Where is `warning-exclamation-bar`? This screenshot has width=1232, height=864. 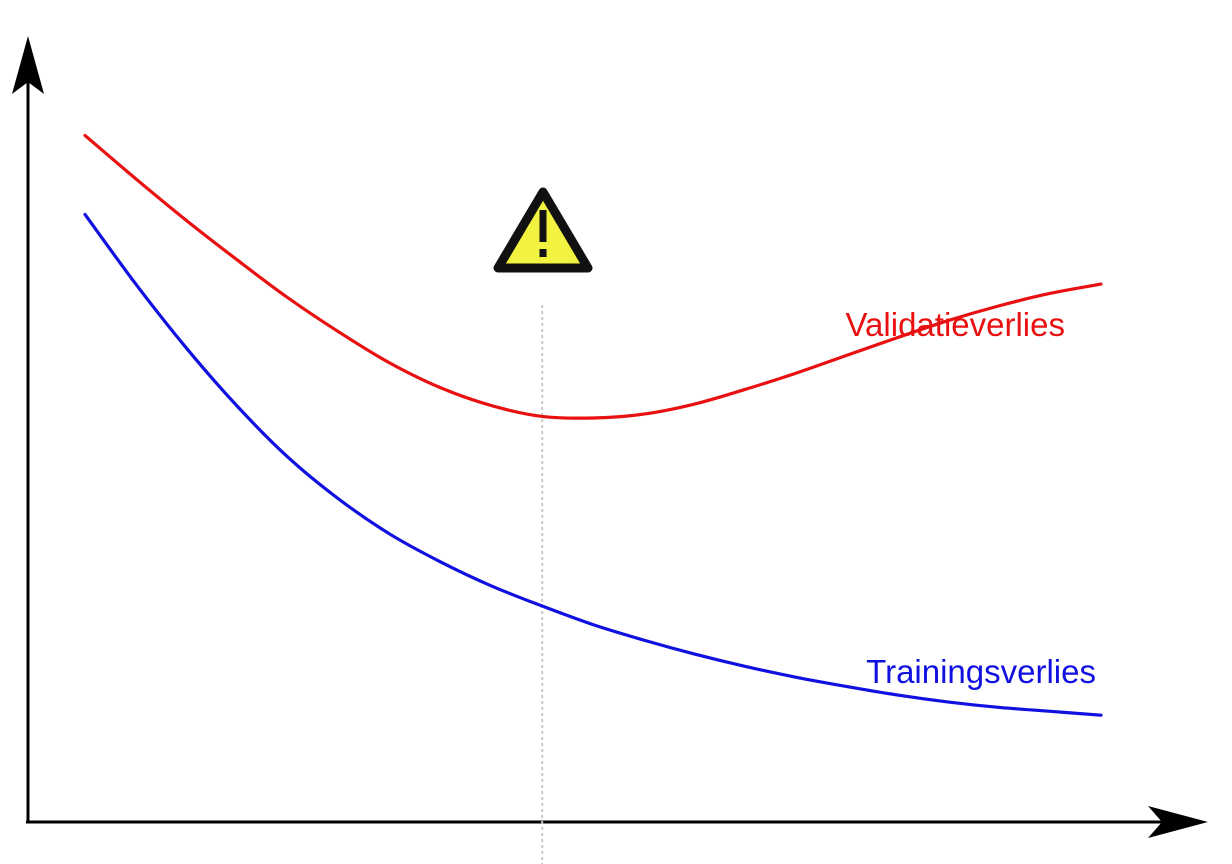 warning-exclamation-bar is located at coordinates (543, 226).